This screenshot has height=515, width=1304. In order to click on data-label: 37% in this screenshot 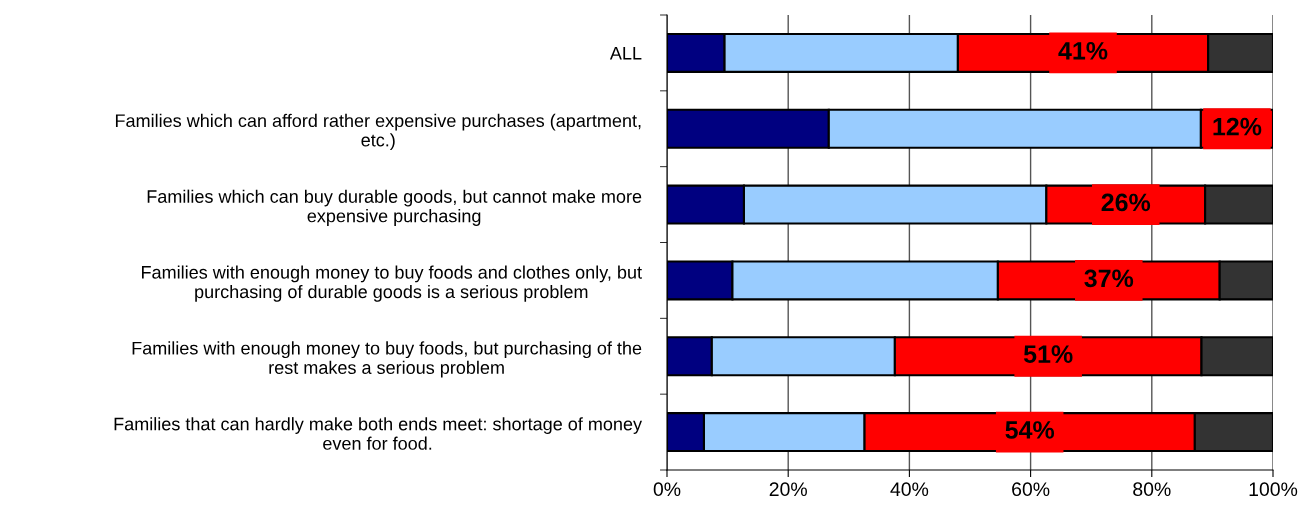, I will do `click(1109, 278)`.